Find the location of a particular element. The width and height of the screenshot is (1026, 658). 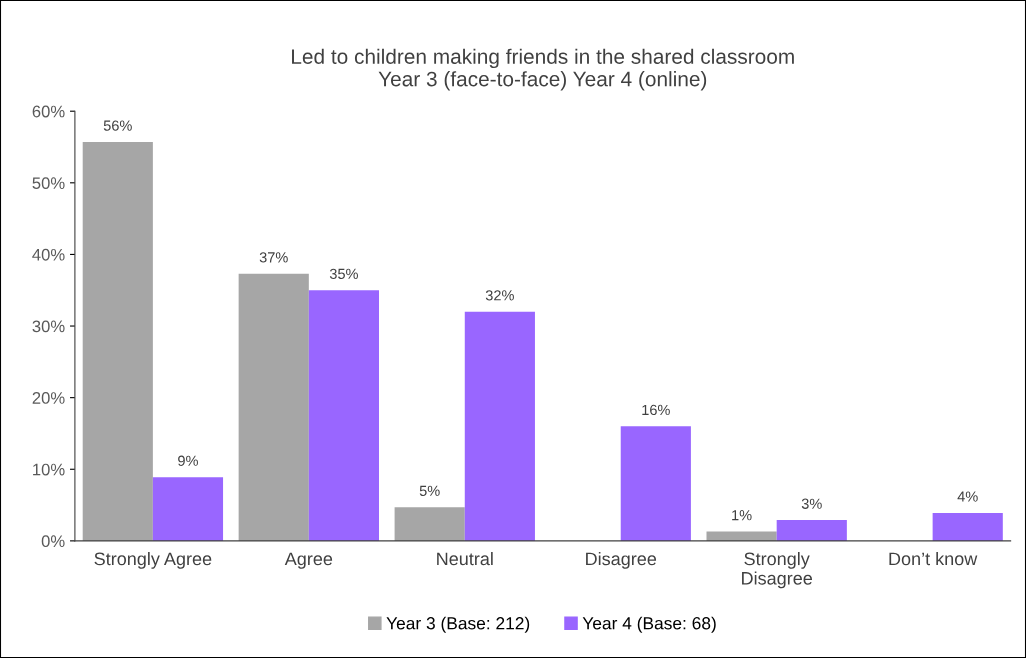

data-label: 9% is located at coordinates (188, 460).